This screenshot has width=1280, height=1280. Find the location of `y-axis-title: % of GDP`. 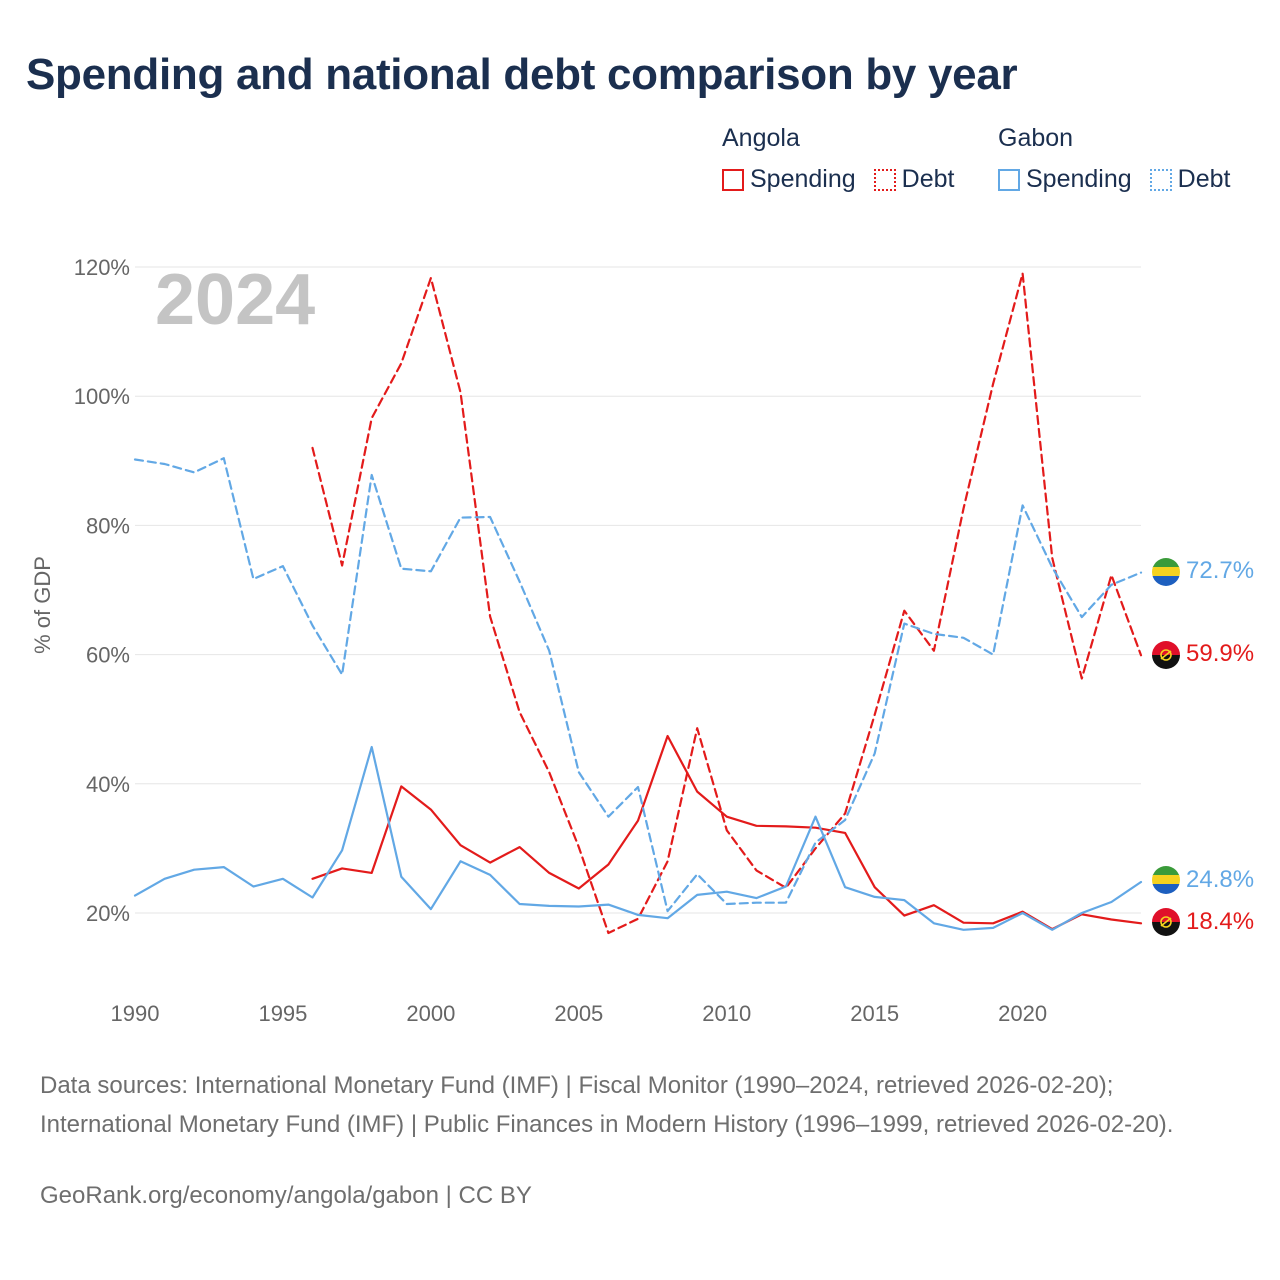

y-axis-title: % of GDP is located at coordinates (42, 605).